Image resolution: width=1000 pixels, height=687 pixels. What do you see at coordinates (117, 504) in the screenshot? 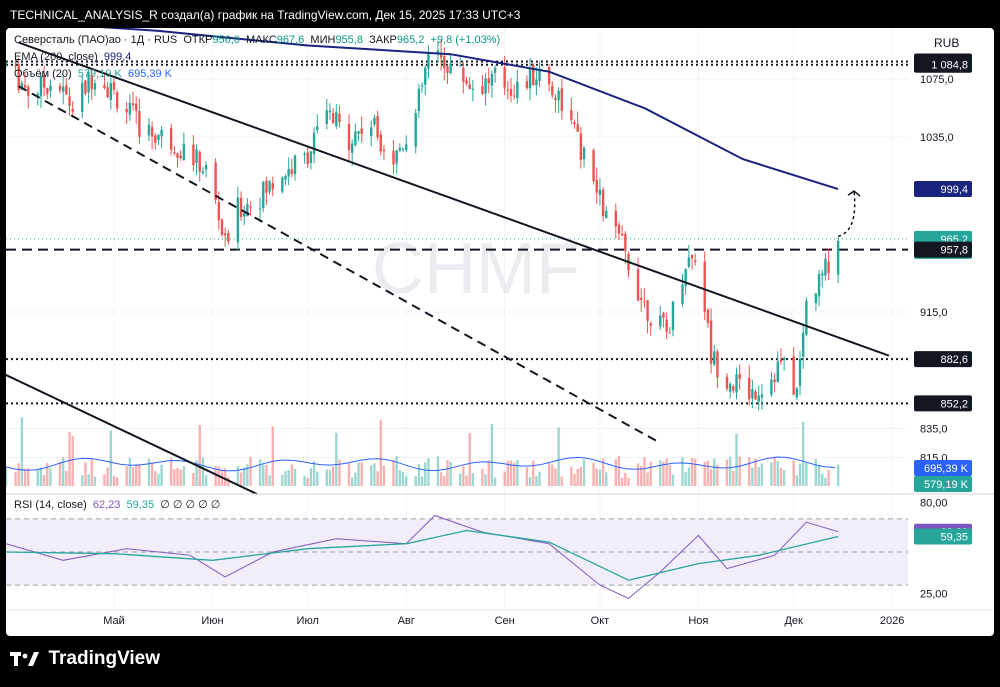
I see `rsi-legend: RSI (14, close) 62,23 59,35 ∅ ∅ ∅ ∅ ∅` at bounding box center [117, 504].